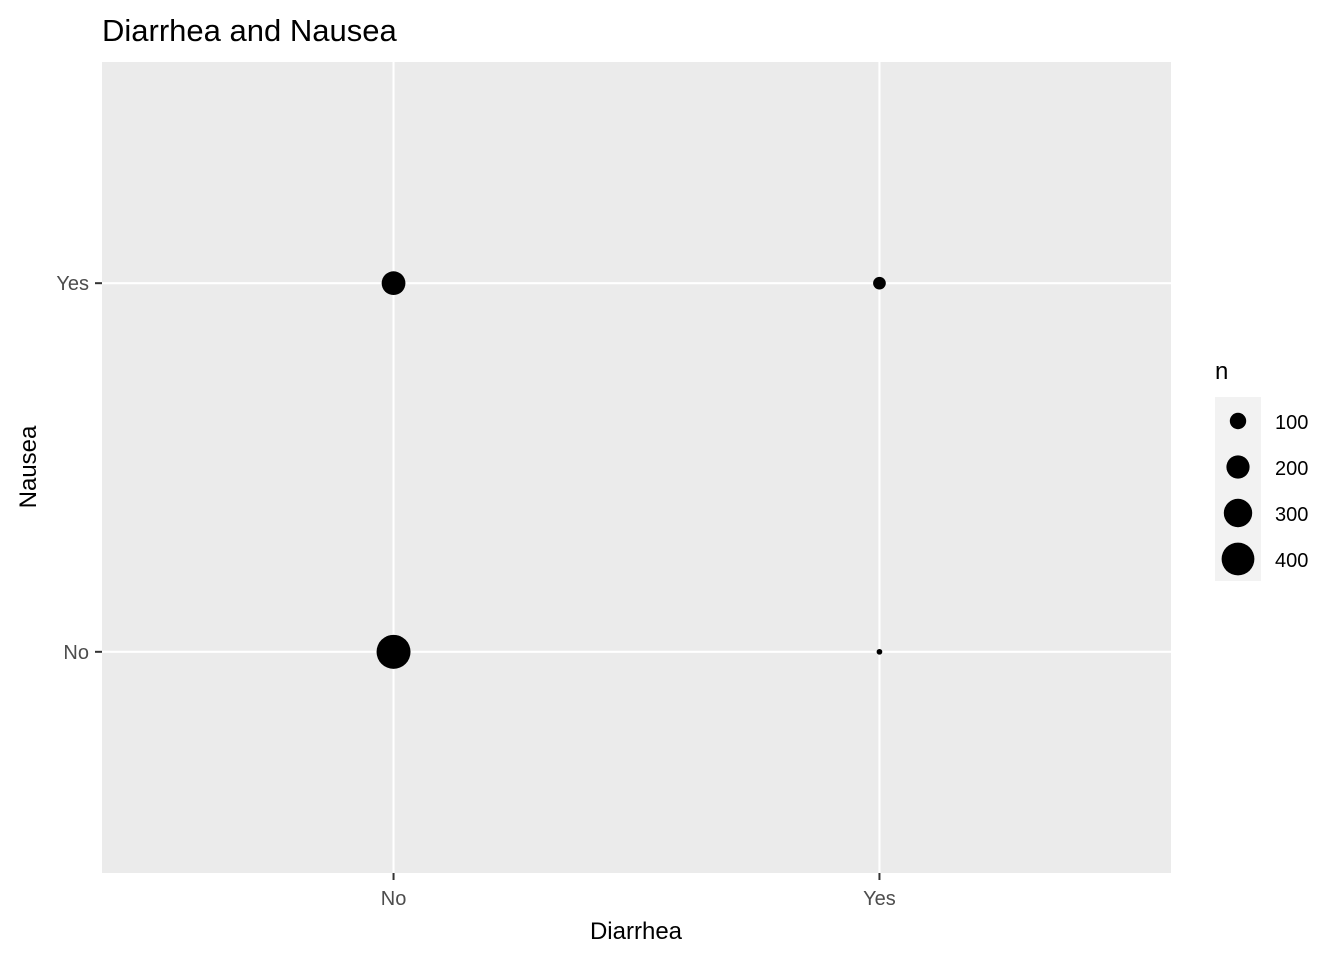 Image resolution: width=1344 pixels, height=960 pixels. Describe the element at coordinates (249, 30) in the screenshot. I see `chart-title: Diarrhea and Nausea` at that location.